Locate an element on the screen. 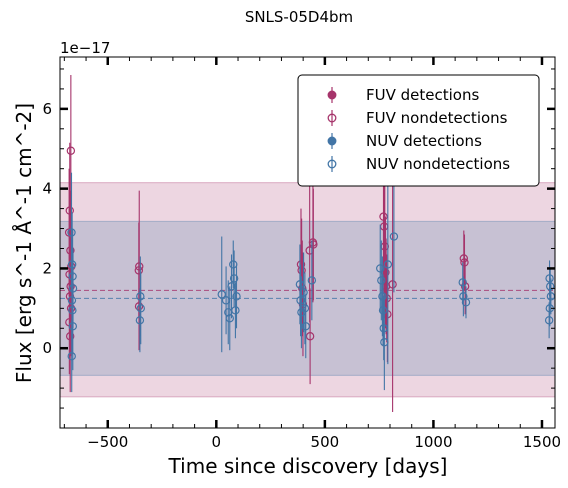  x-axis-label: Time since discovery [days] is located at coordinates (308, 466).